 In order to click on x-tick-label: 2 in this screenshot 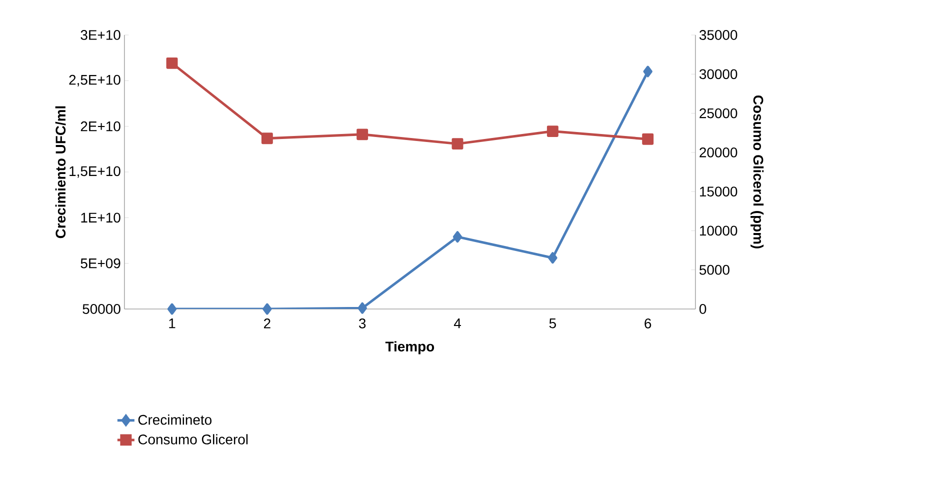, I will do `click(267, 323)`.